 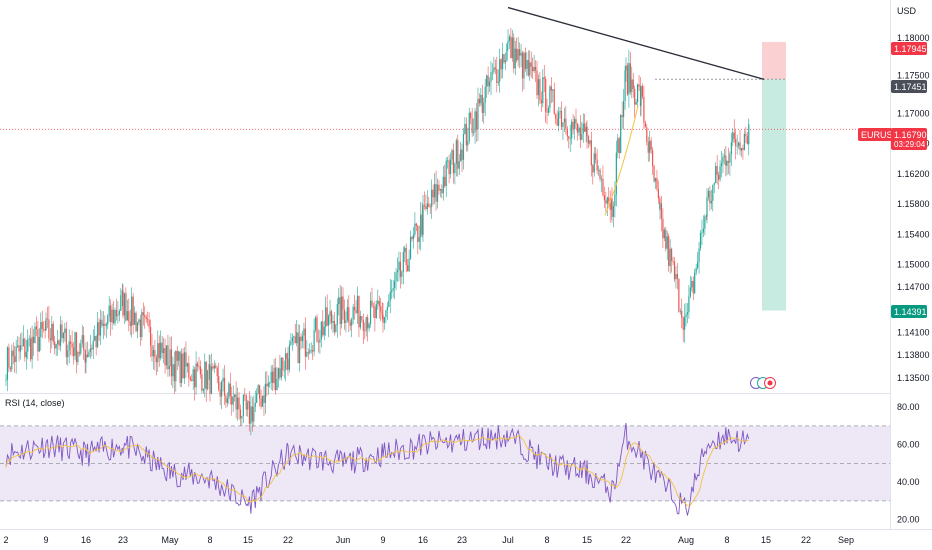 I want to click on price-tick-label: 1.13500, so click(x=913, y=378).